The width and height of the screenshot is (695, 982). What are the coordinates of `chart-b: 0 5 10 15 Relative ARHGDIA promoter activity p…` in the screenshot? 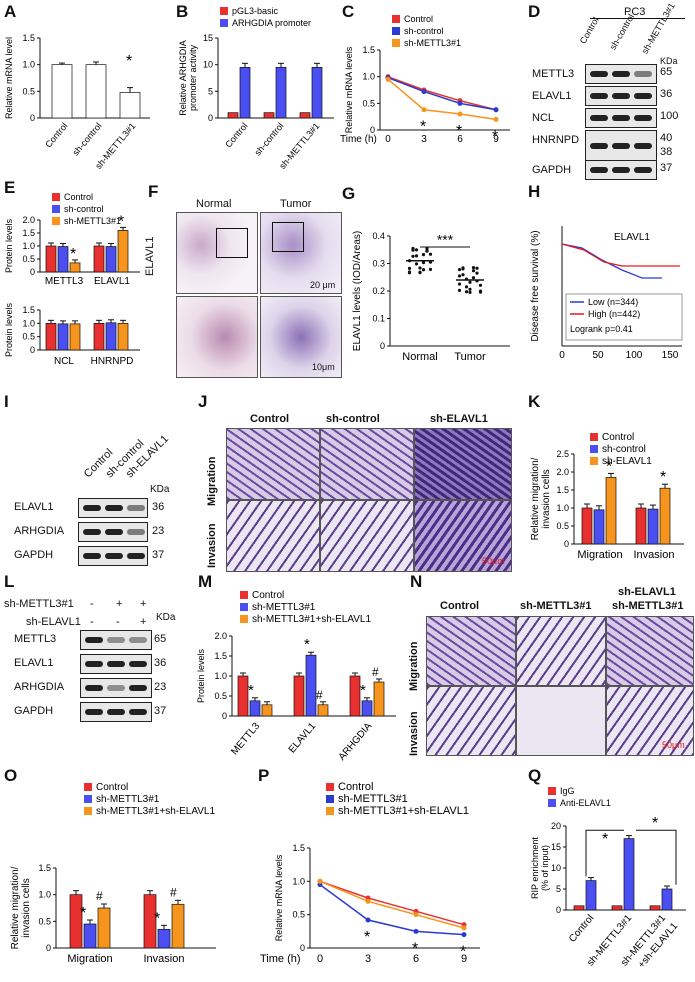 It's located at (256, 88).